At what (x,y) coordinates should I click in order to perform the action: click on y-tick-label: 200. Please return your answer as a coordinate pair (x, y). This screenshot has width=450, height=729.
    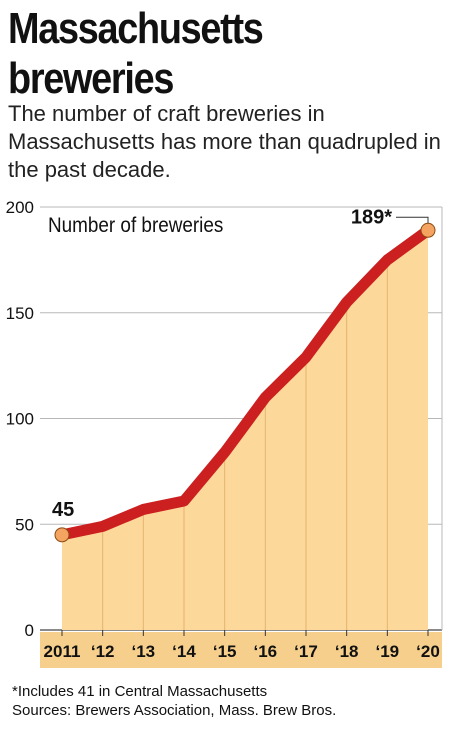
    Looking at the image, I should click on (20, 207).